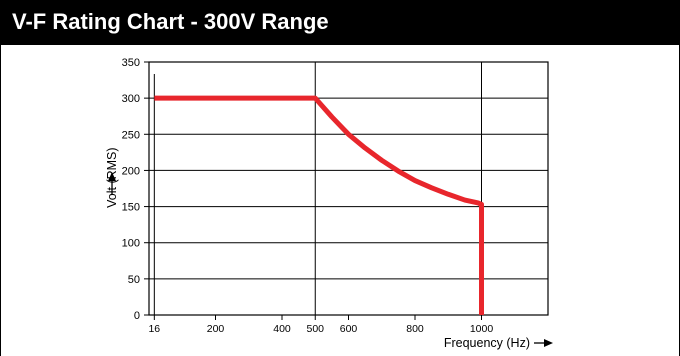 This screenshot has width=680, height=356. I want to click on y-axis-arrow-head, so click(112, 176).